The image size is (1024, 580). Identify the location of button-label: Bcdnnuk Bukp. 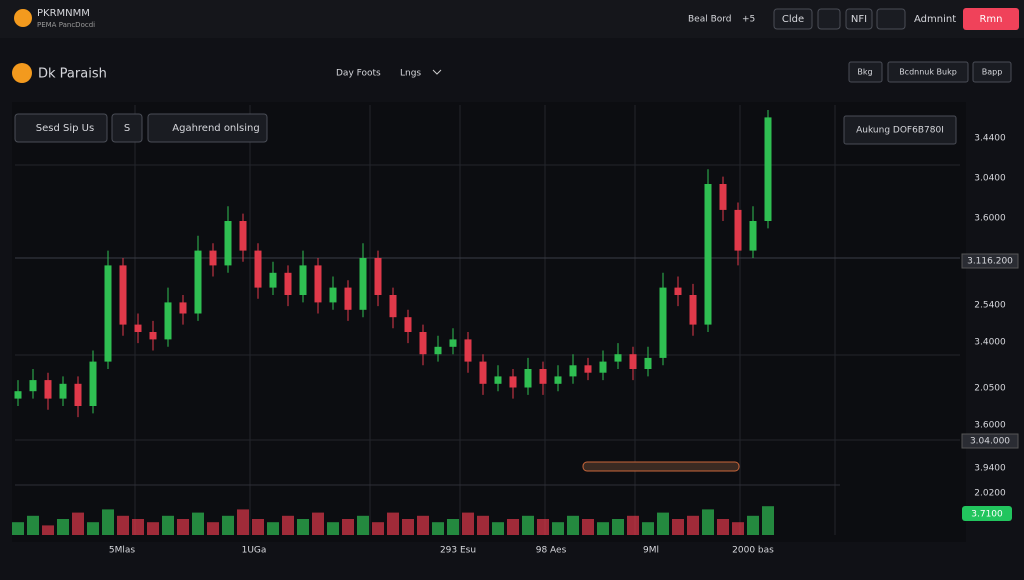
(928, 72).